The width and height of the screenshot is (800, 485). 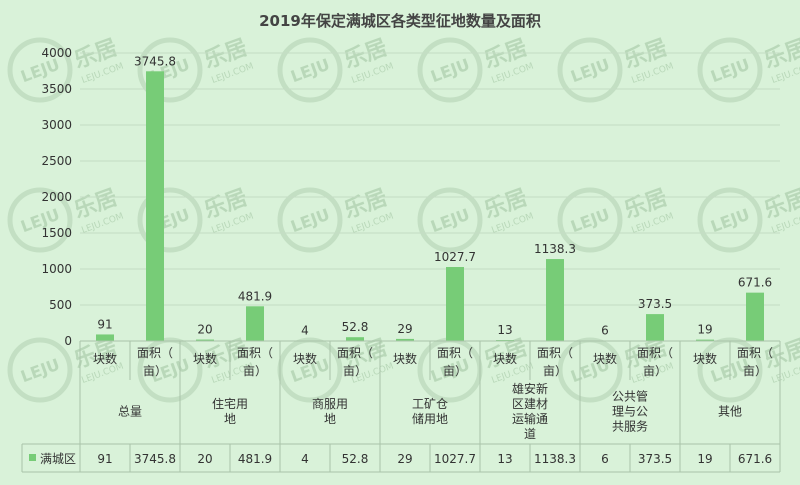 What do you see at coordinates (655, 304) in the screenshot?
I see `data-label-area: 373.5` at bounding box center [655, 304].